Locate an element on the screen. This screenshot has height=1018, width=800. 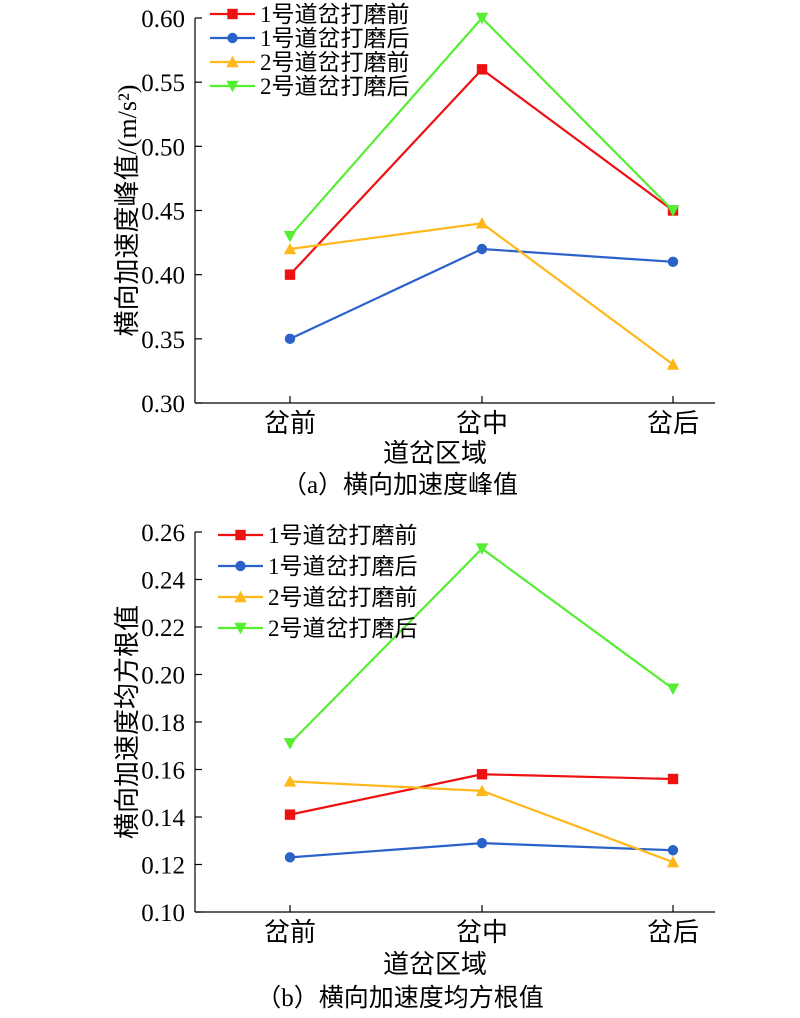
series-line is located at coordinates (481, 293).